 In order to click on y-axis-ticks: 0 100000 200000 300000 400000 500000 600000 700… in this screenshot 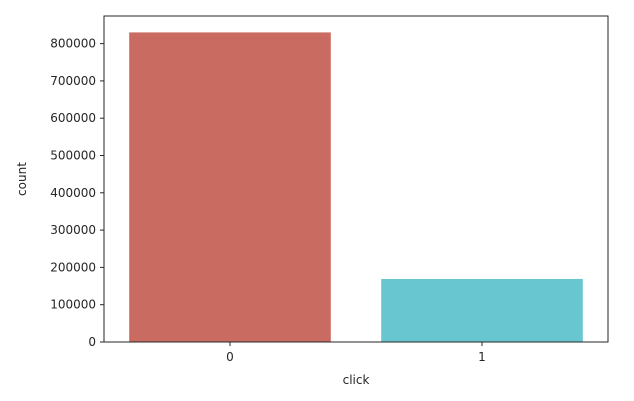, I will do `click(77, 193)`.